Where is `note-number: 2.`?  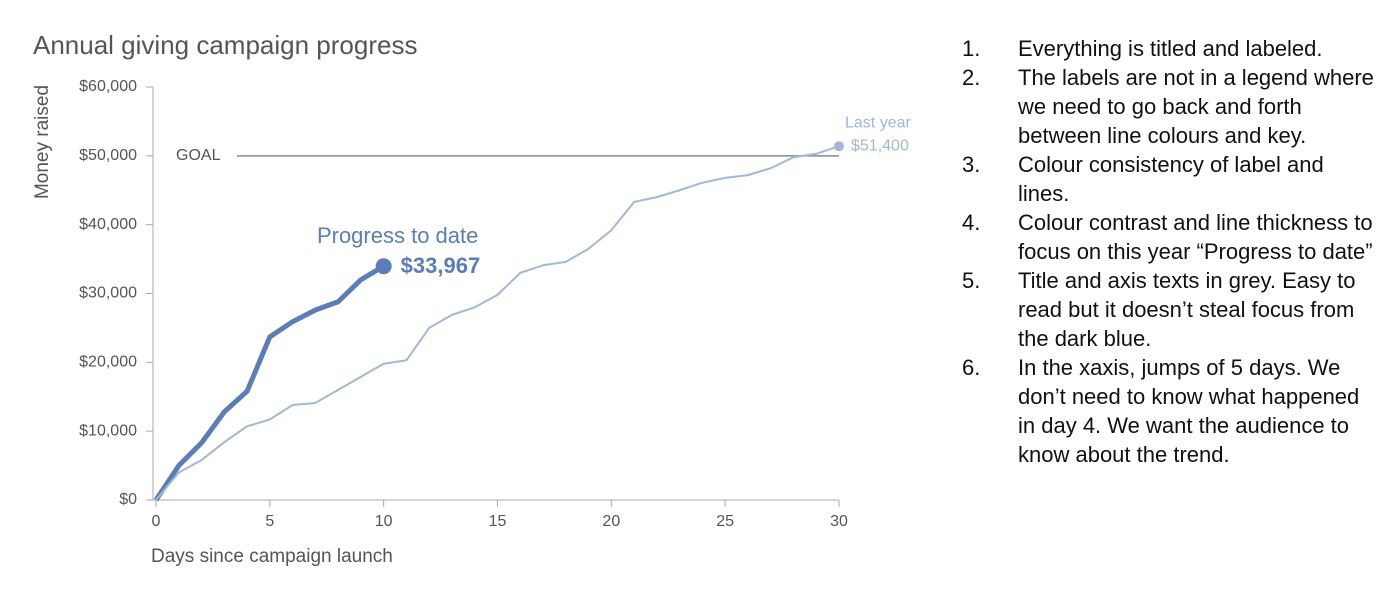 note-number: 2. is located at coordinates (971, 77).